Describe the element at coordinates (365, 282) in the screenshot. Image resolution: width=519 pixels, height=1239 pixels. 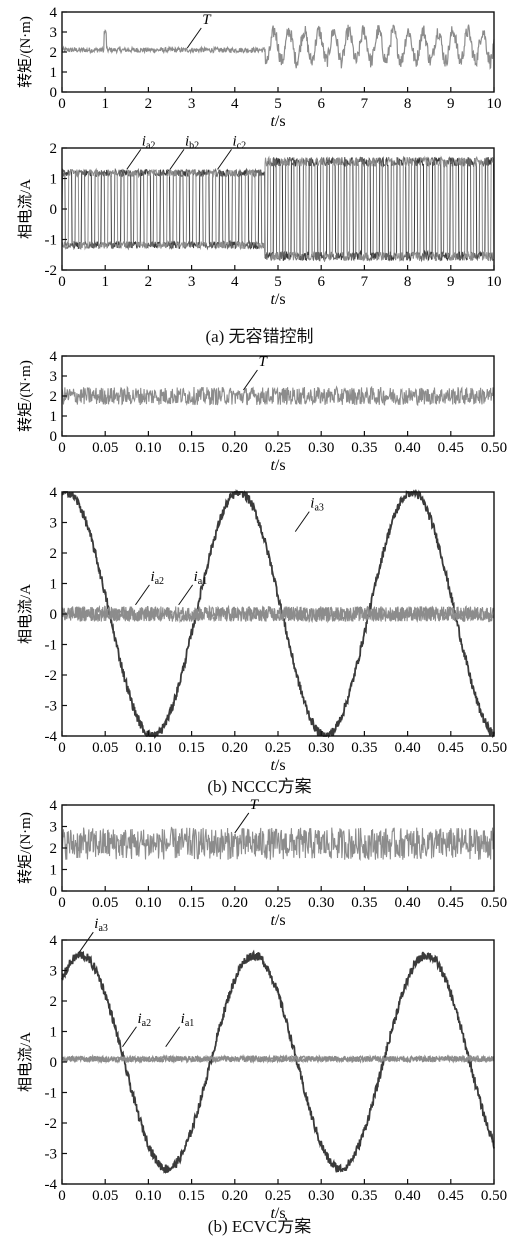
I see `x-tick-label: 7` at that location.